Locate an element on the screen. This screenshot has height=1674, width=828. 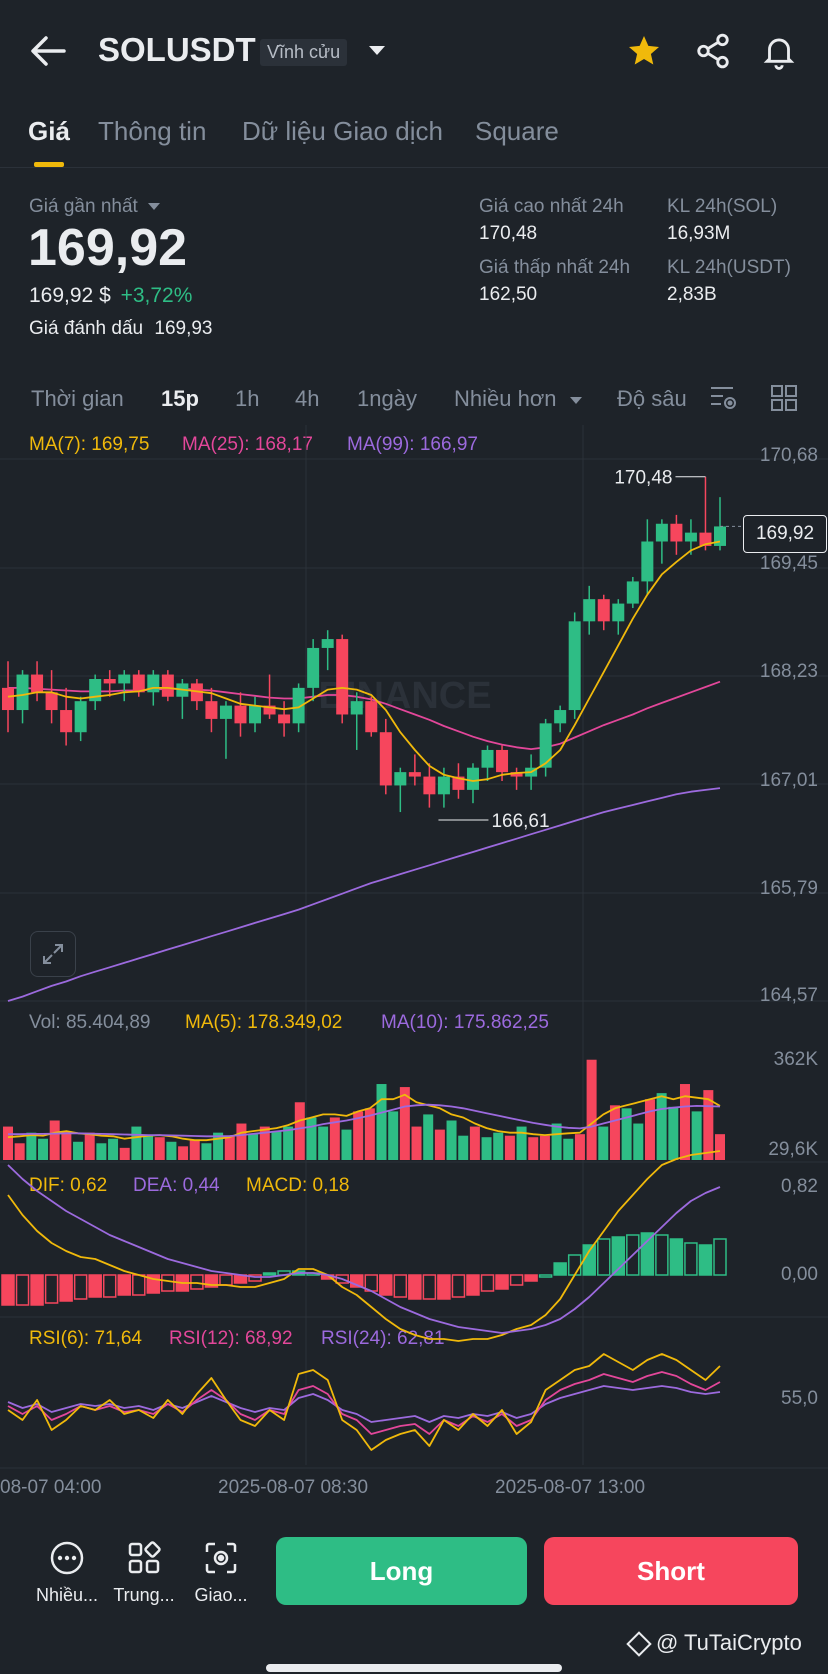
star-icon is located at coordinates (644, 51).